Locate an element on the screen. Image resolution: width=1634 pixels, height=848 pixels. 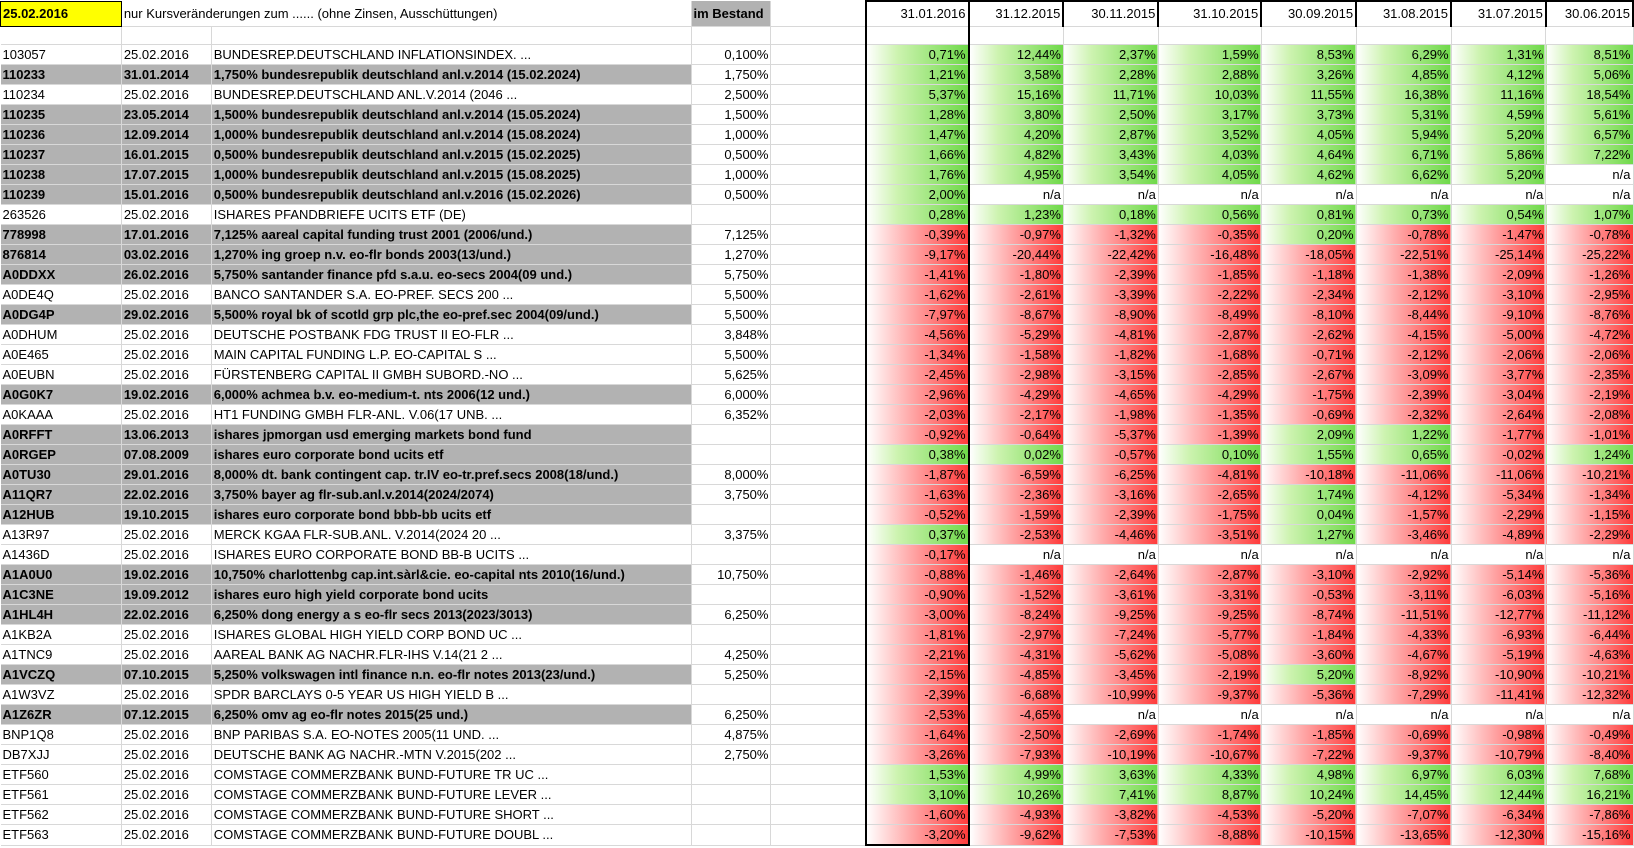
change-cell-1: -2,53% is located at coordinates (1016, 534).